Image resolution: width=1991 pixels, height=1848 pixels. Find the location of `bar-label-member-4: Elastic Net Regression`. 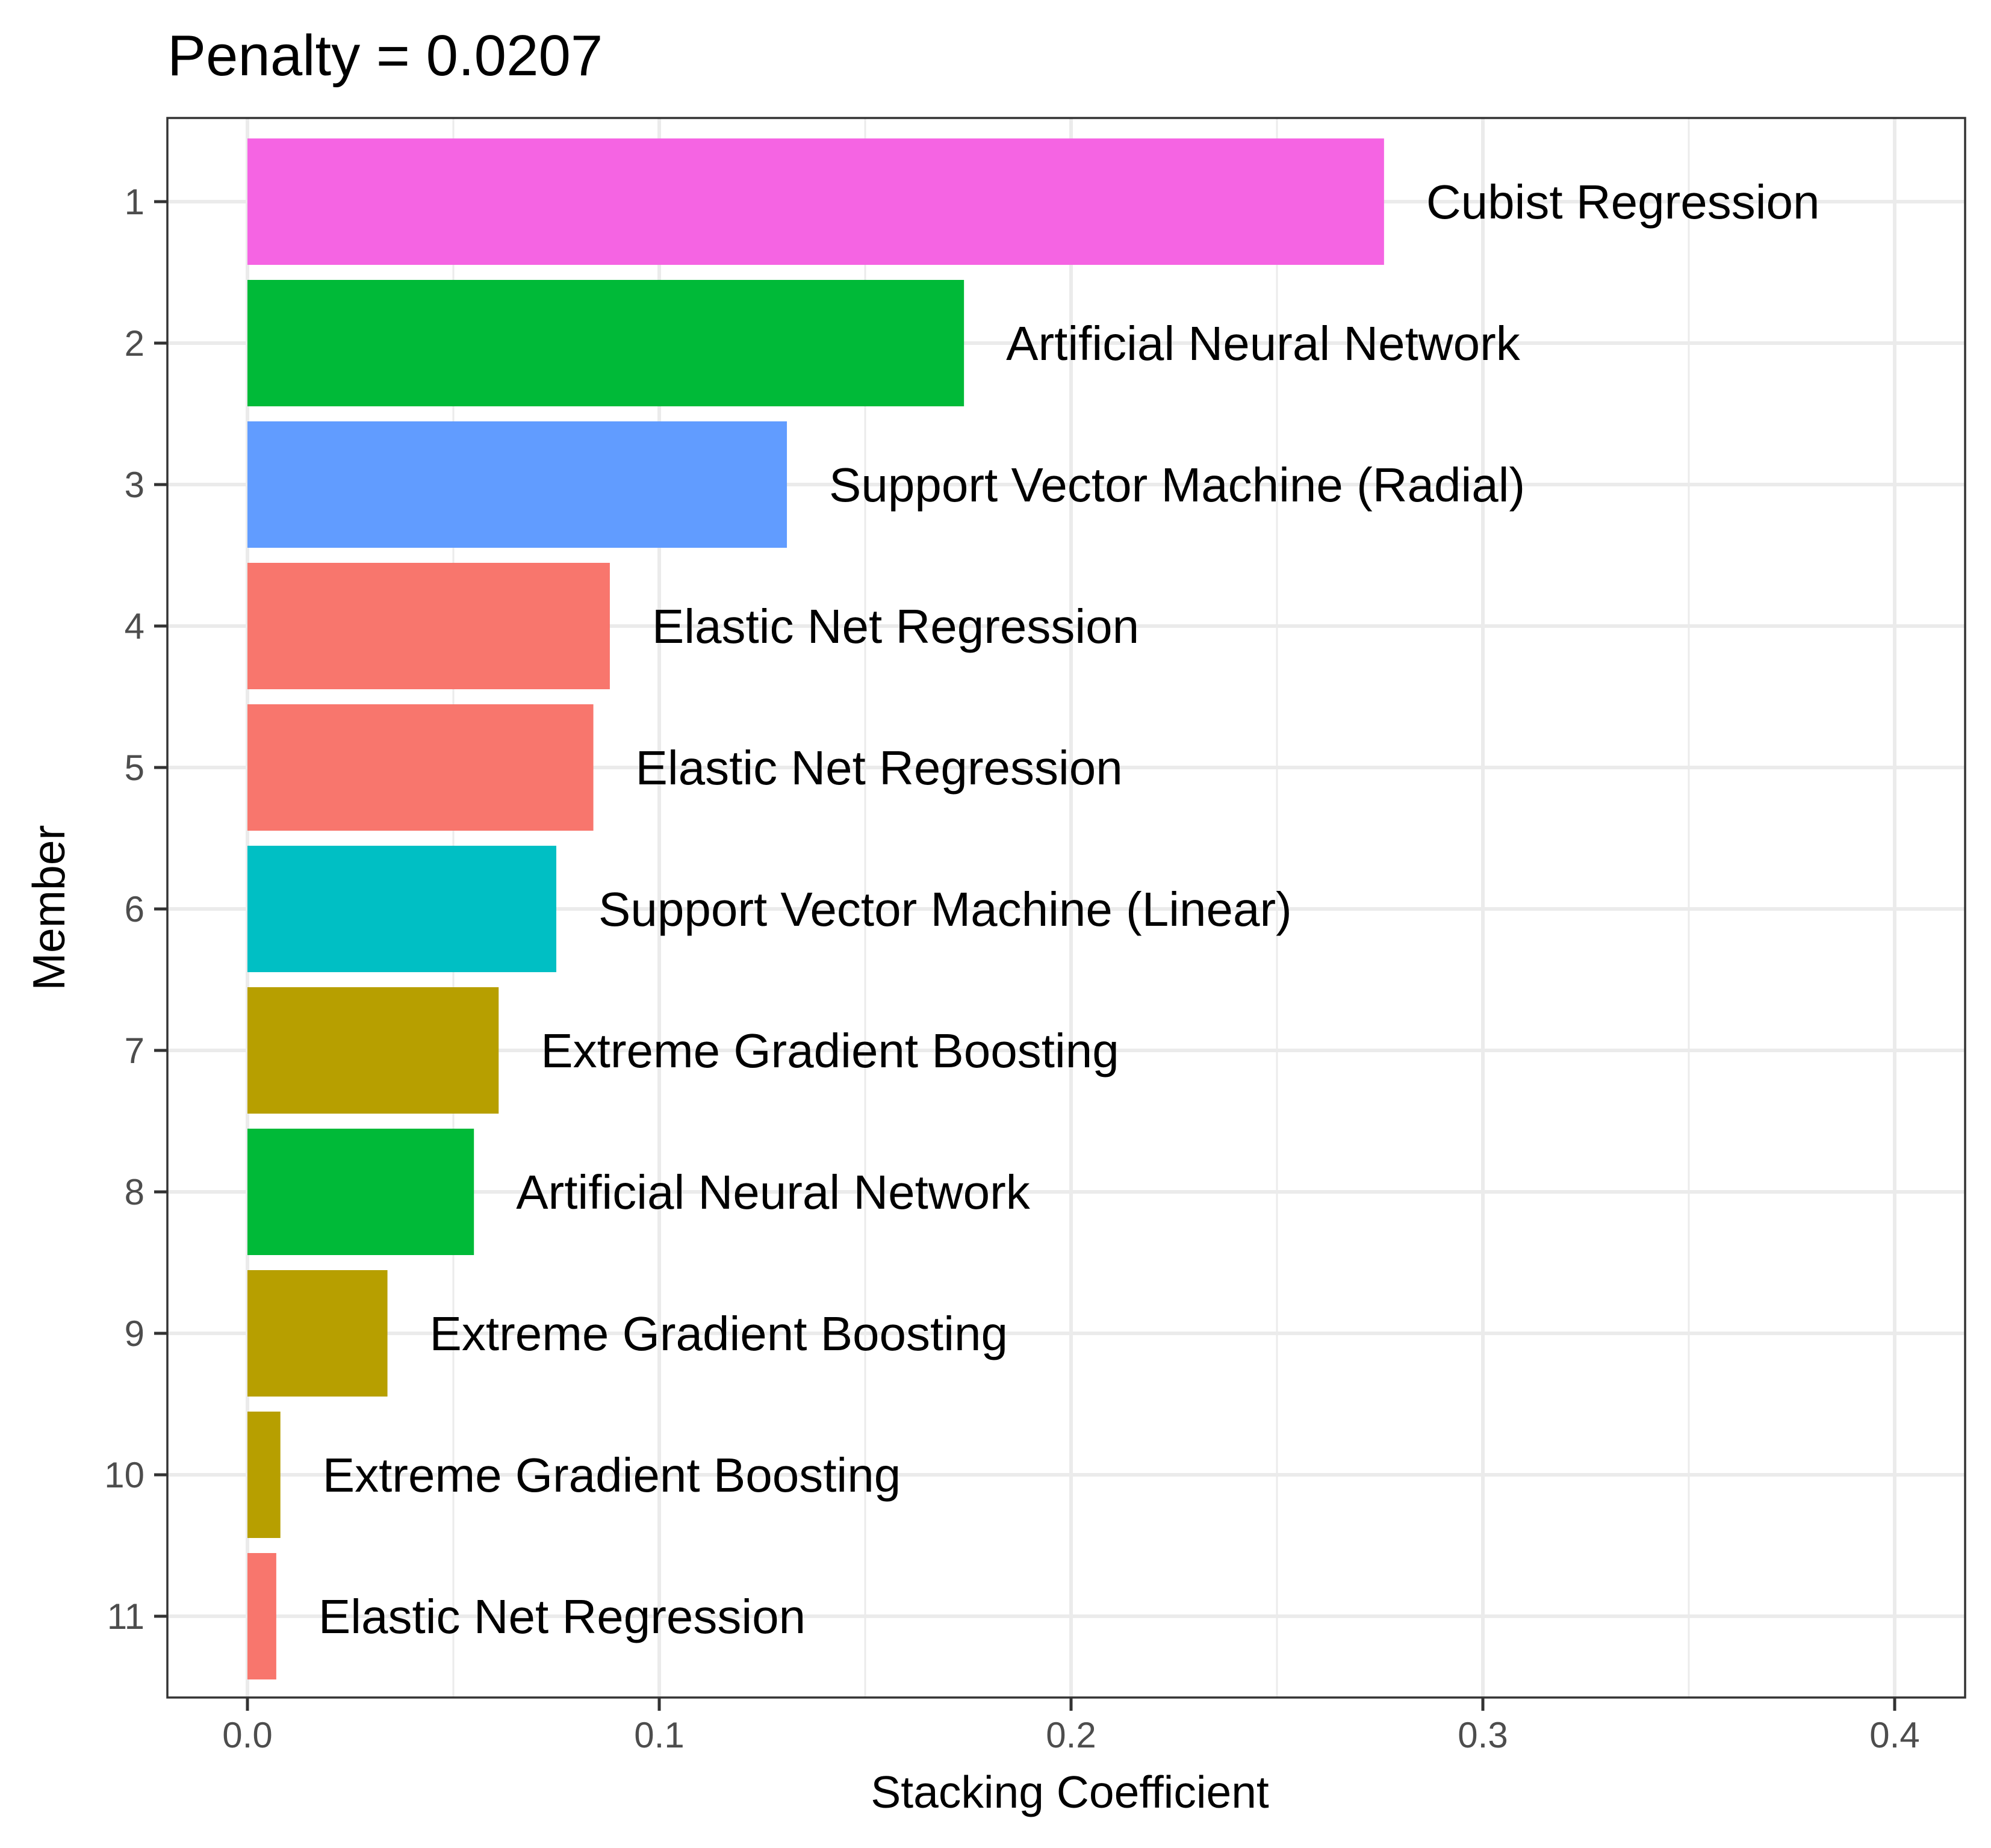

bar-label-member-4: Elastic Net Regression is located at coordinates (895, 626).